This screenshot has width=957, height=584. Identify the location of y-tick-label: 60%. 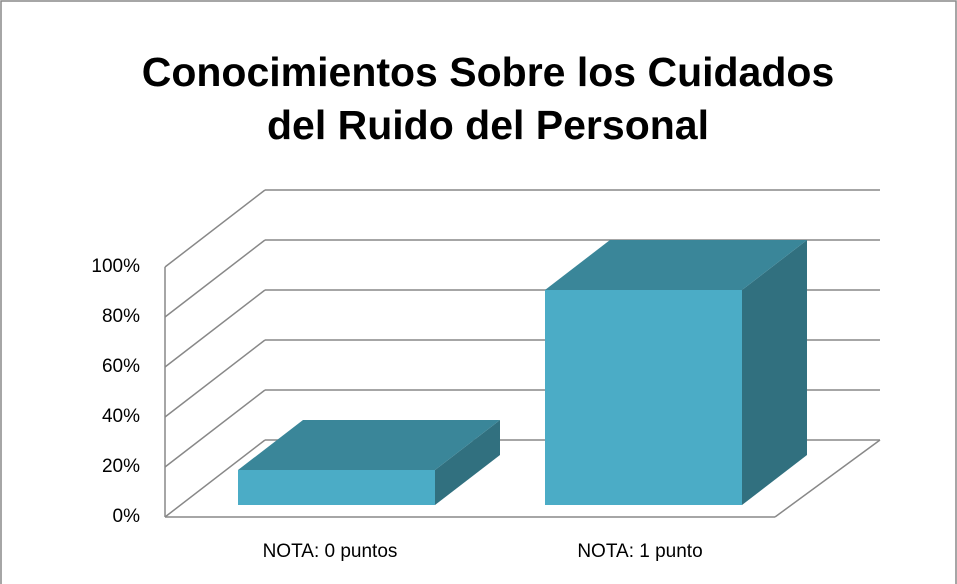
(121, 366).